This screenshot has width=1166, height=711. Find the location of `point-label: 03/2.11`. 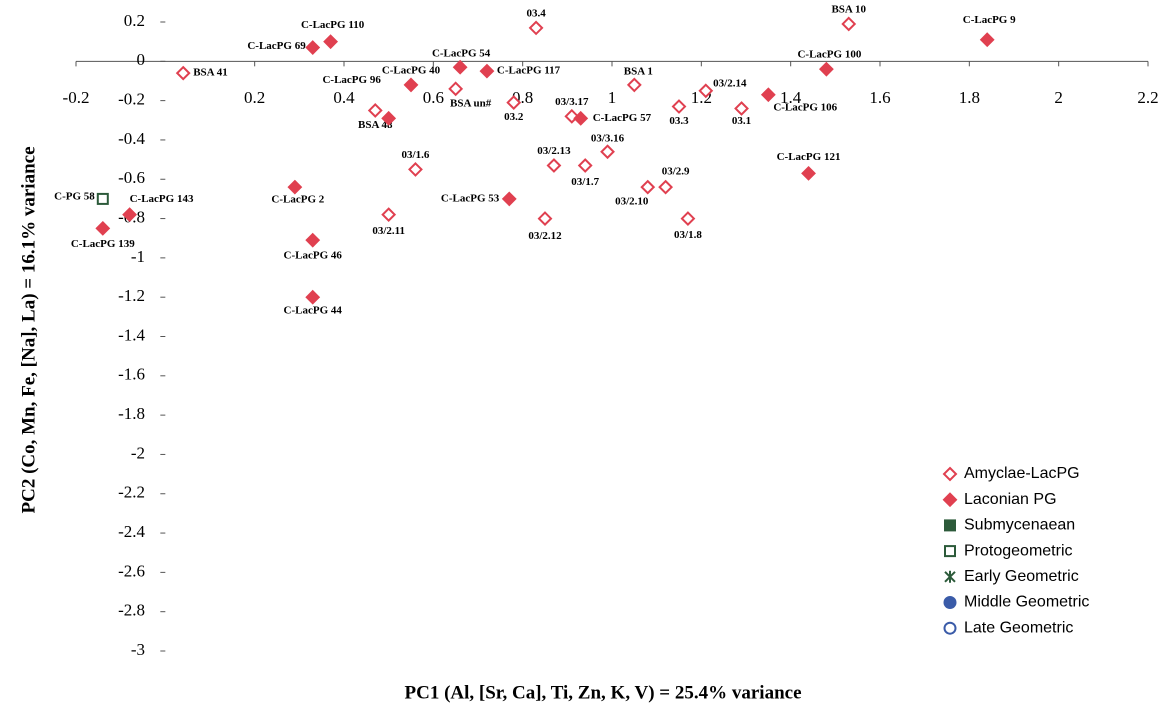

point-label: 03/2.11 is located at coordinates (388, 231).